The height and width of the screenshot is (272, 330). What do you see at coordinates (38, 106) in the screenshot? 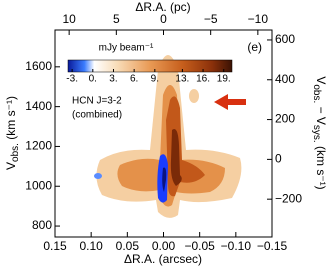
I see `y-tick-label: 1400` at bounding box center [38, 106].